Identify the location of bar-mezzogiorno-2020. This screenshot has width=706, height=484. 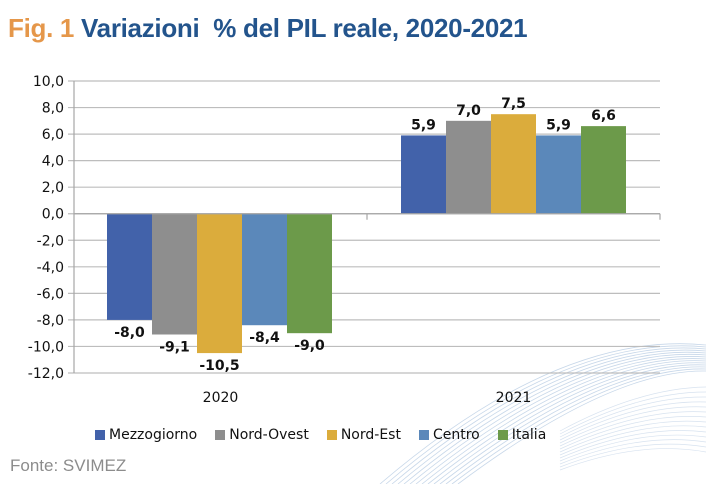
(129, 266).